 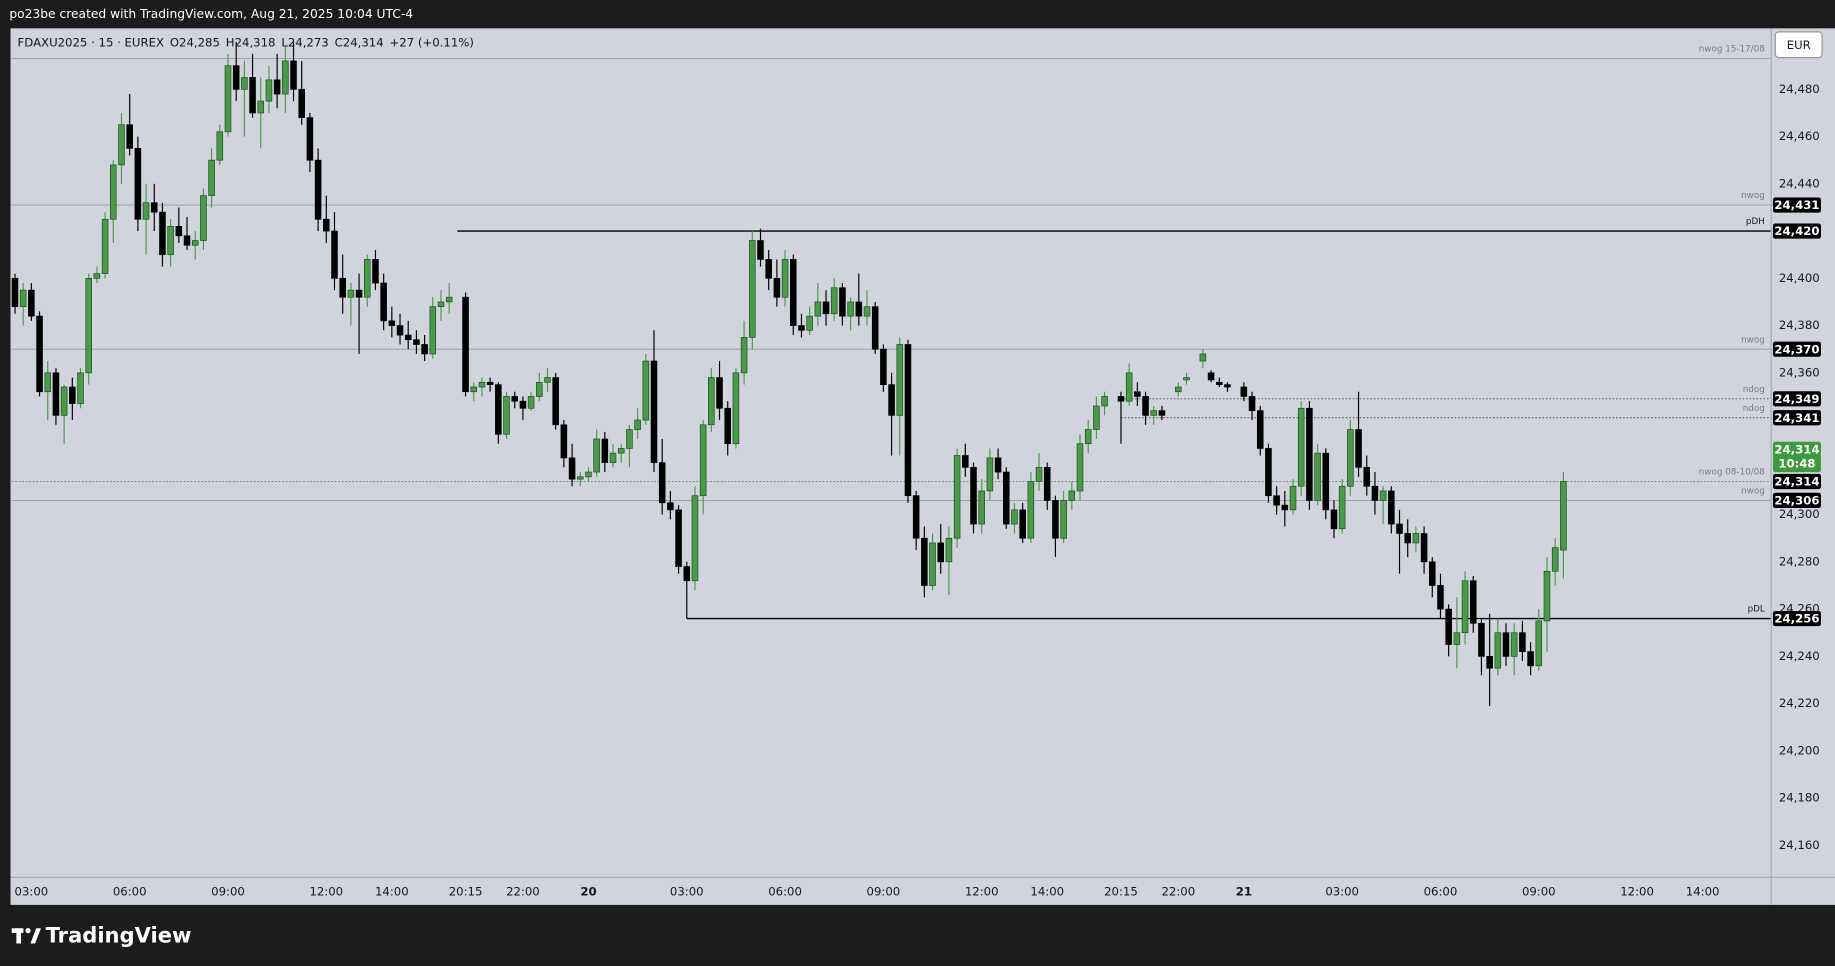 I want to click on price-label: 24,256, so click(x=1796, y=619).